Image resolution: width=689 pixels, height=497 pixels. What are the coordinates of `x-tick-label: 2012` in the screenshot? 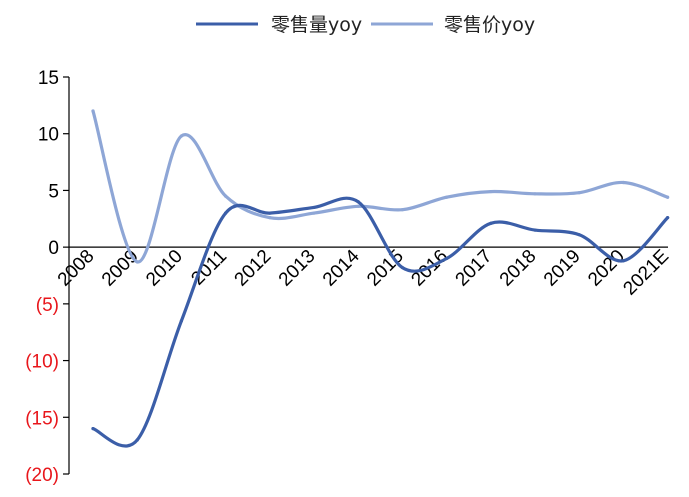 It's located at (253, 268).